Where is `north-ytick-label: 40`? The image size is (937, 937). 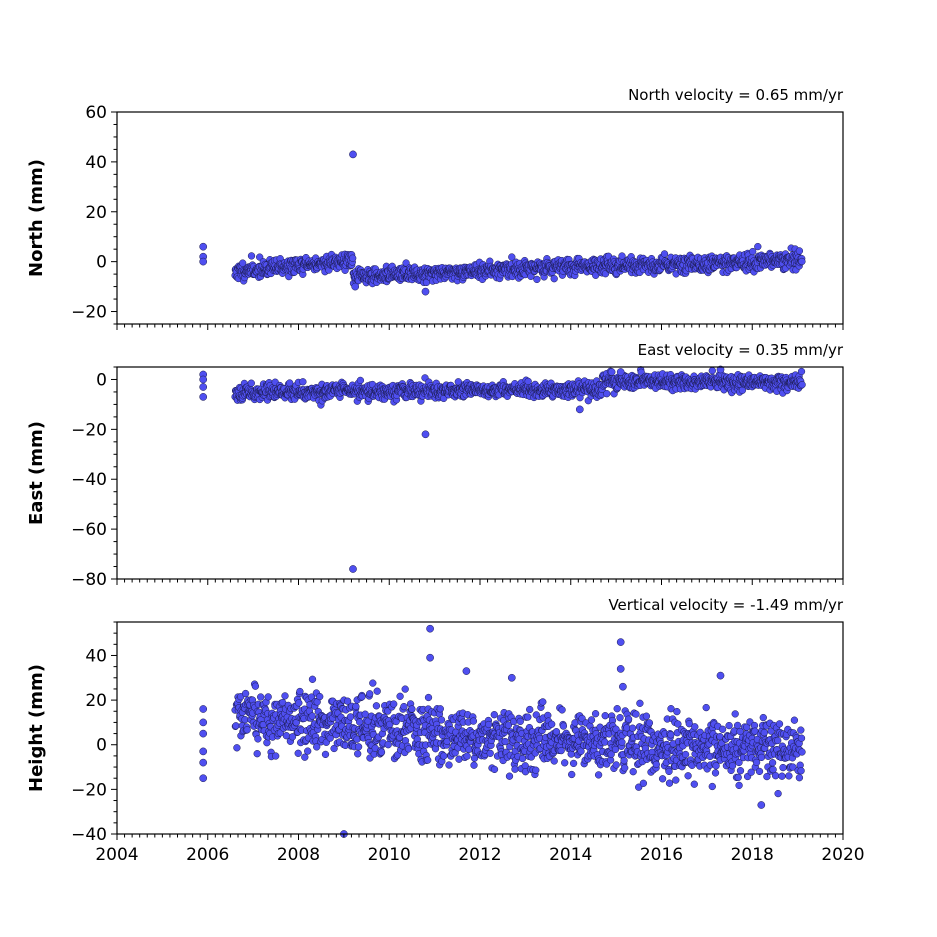 north-ytick-label: 40 is located at coordinates (96, 163).